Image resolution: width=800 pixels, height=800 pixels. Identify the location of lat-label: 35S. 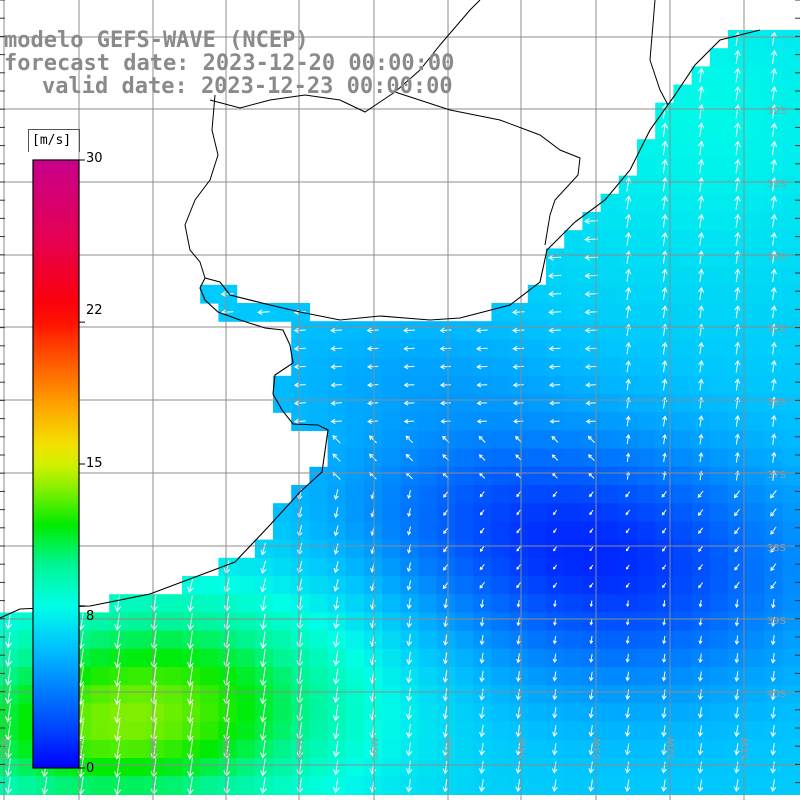
(776, 329).